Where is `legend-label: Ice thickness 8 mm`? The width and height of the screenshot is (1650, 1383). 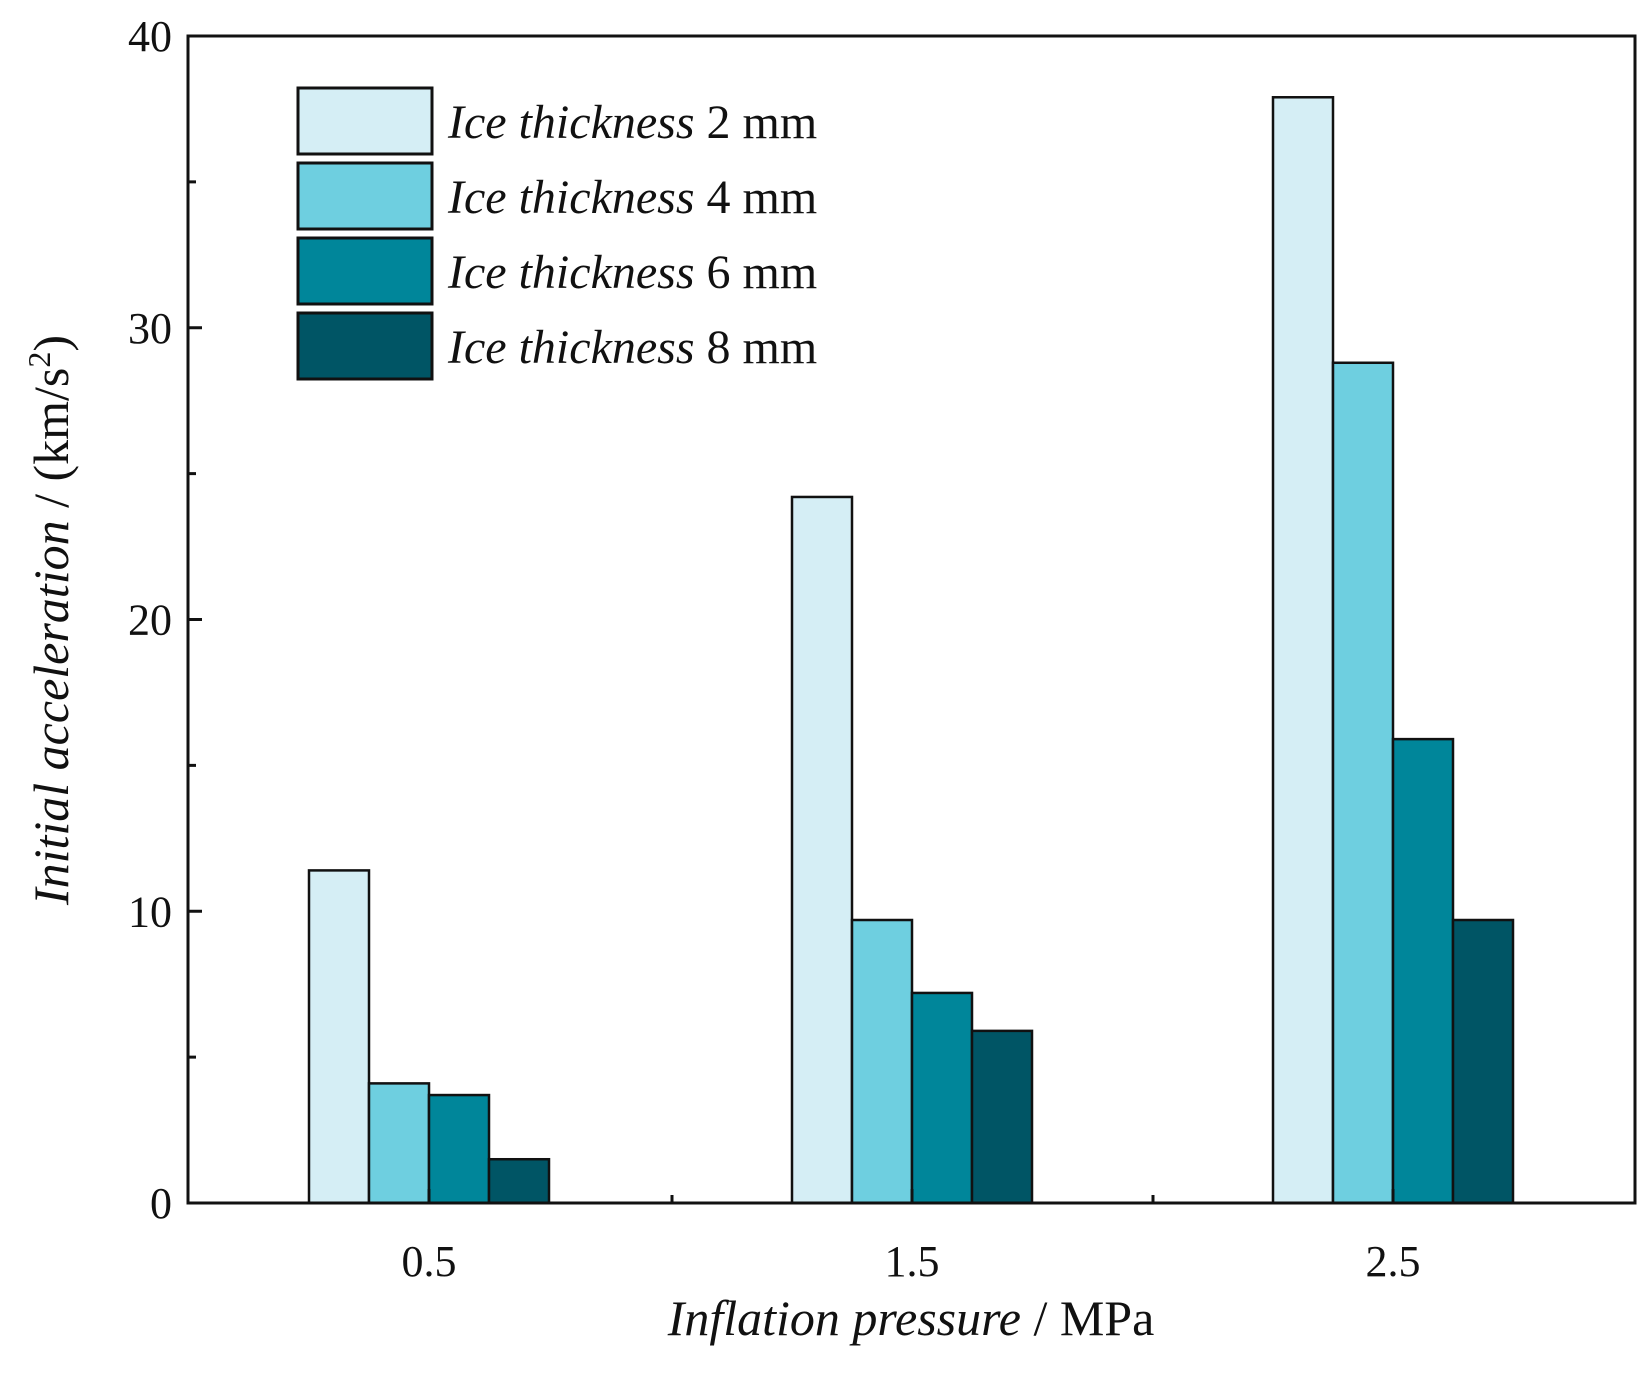
legend-label: Ice thickness 8 mm is located at coordinates (632, 347).